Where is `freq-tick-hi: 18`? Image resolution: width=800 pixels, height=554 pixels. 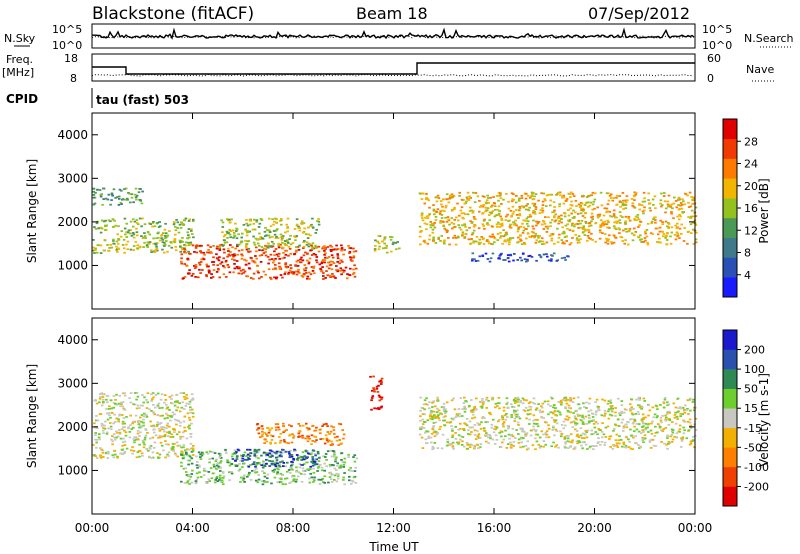 freq-tick-hi: 18 is located at coordinates (71, 58).